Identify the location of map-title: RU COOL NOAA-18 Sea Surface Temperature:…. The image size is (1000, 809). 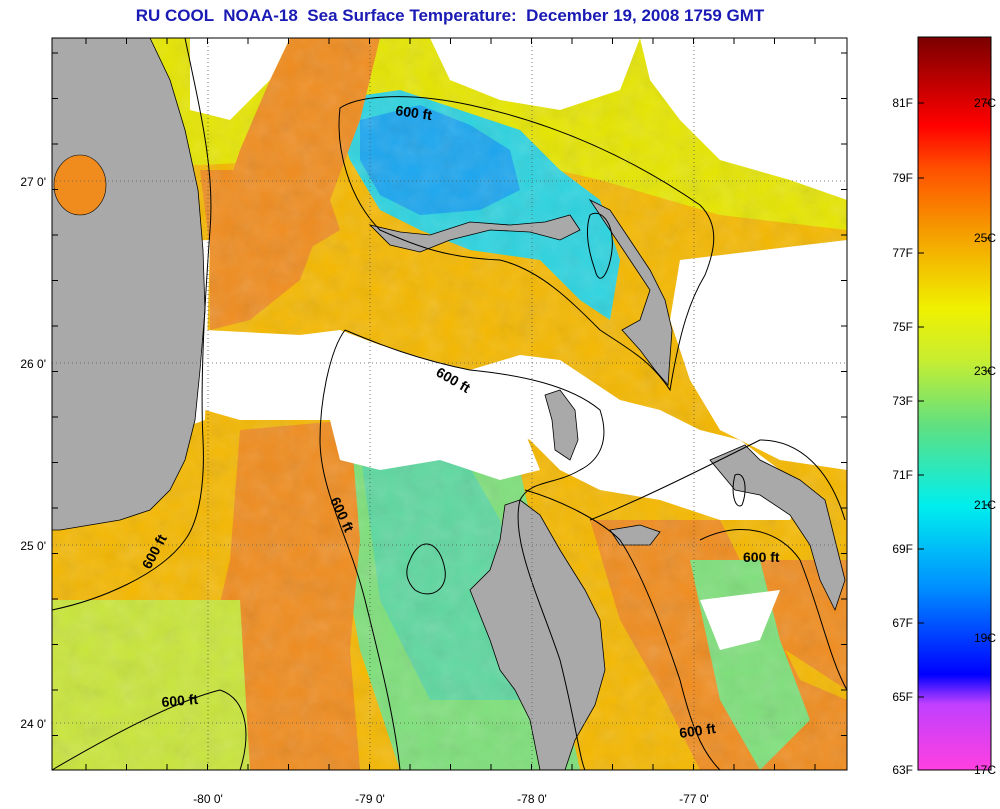
(450, 15).